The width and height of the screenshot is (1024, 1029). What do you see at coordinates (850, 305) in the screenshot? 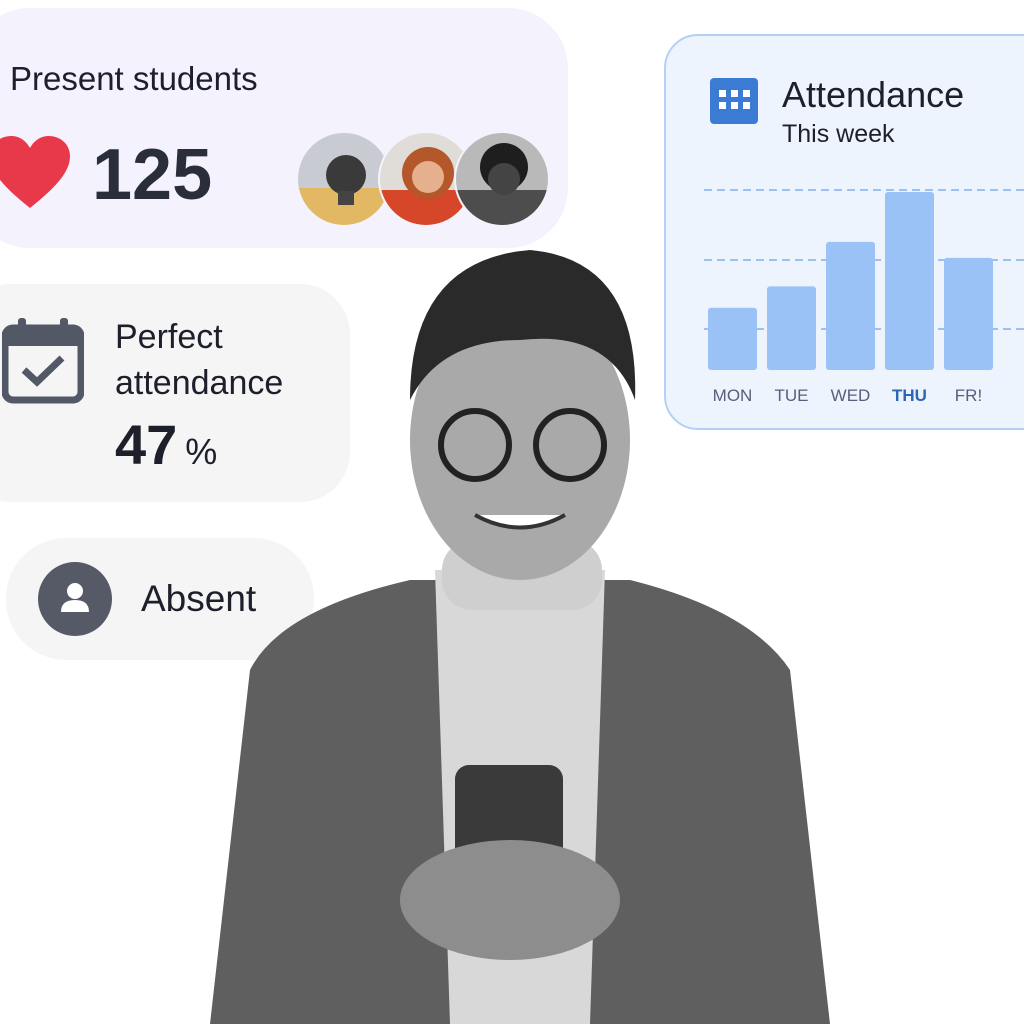
I see `bar-wed` at bounding box center [850, 305].